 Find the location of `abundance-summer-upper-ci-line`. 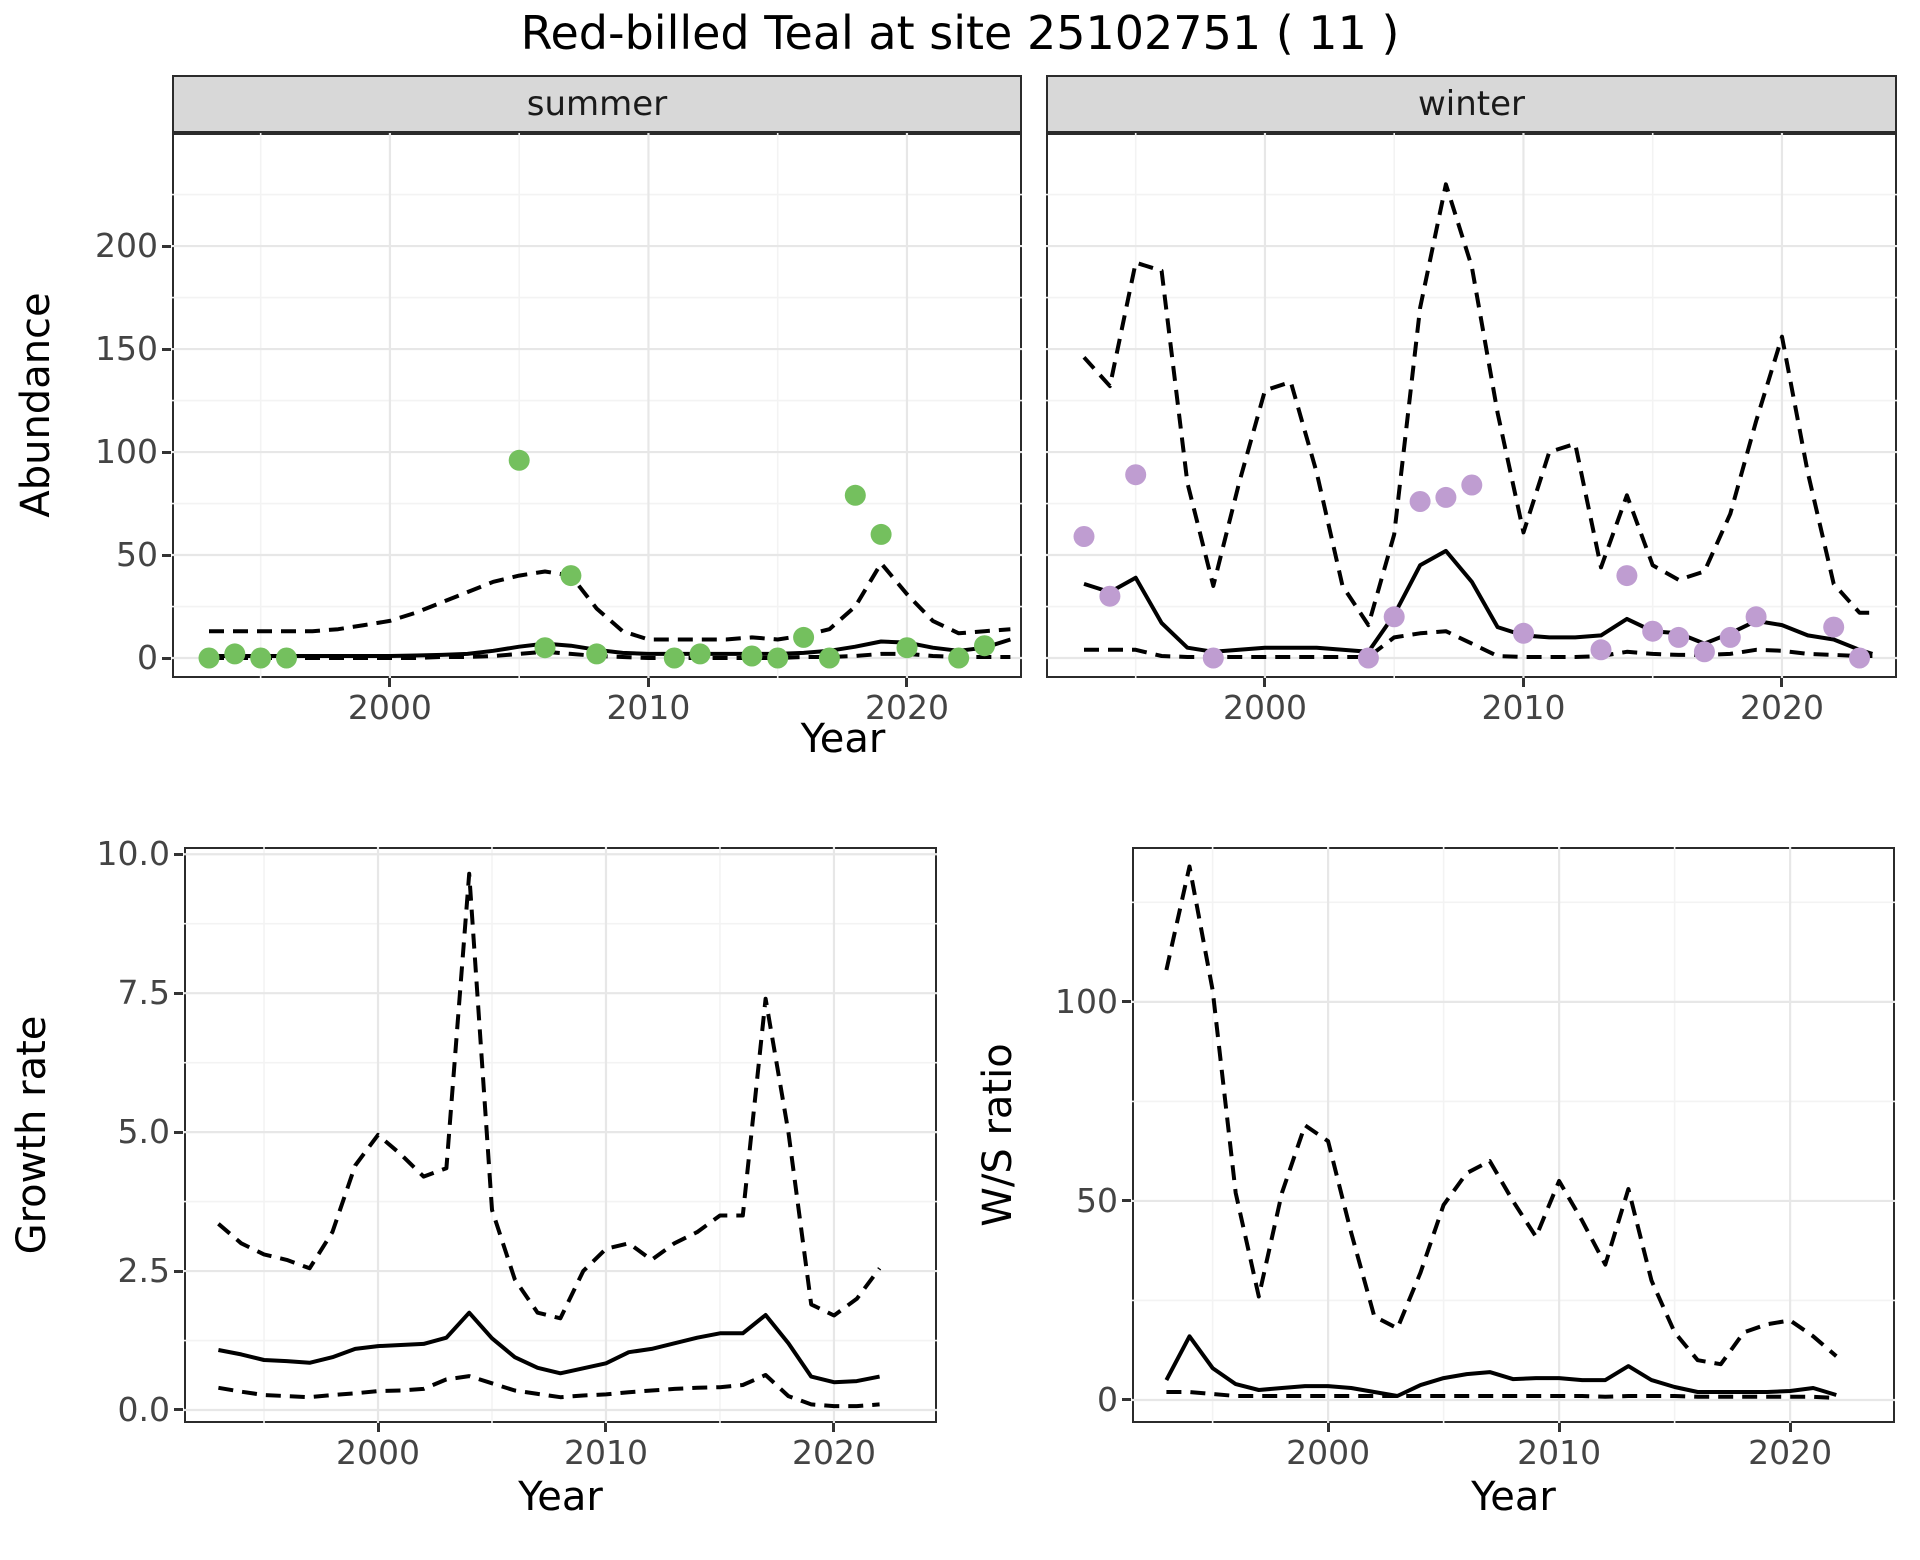

abundance-summer-upper-ci-line is located at coordinates (610, 601).